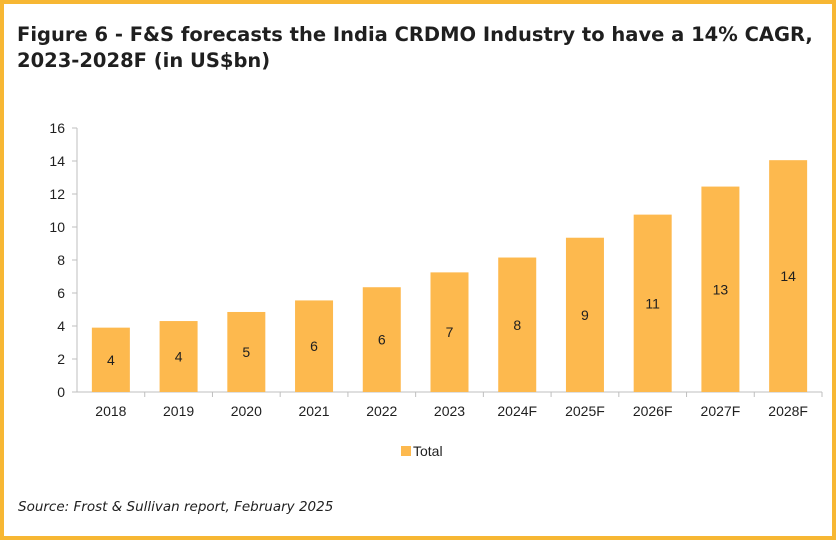 The width and height of the screenshot is (836, 540). What do you see at coordinates (246, 411) in the screenshot?
I see `x-tick-label: 2020` at bounding box center [246, 411].